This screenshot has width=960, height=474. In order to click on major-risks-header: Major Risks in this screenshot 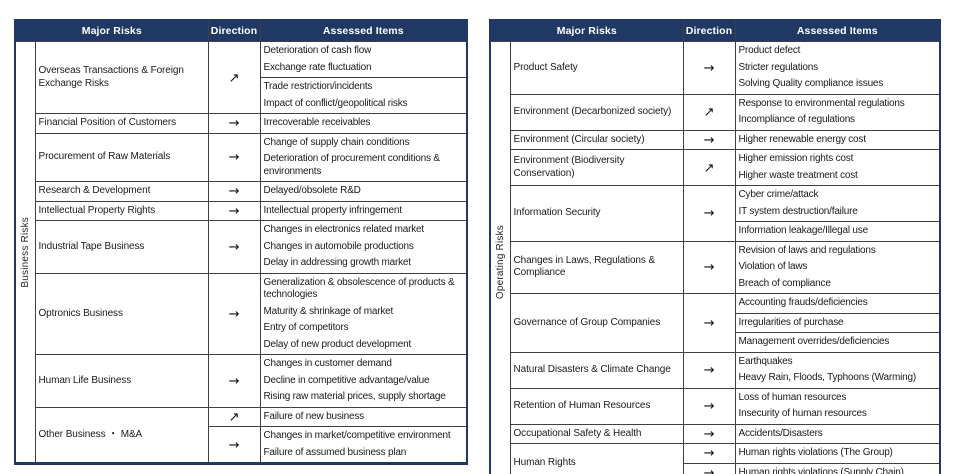, I will do `click(586, 30)`.